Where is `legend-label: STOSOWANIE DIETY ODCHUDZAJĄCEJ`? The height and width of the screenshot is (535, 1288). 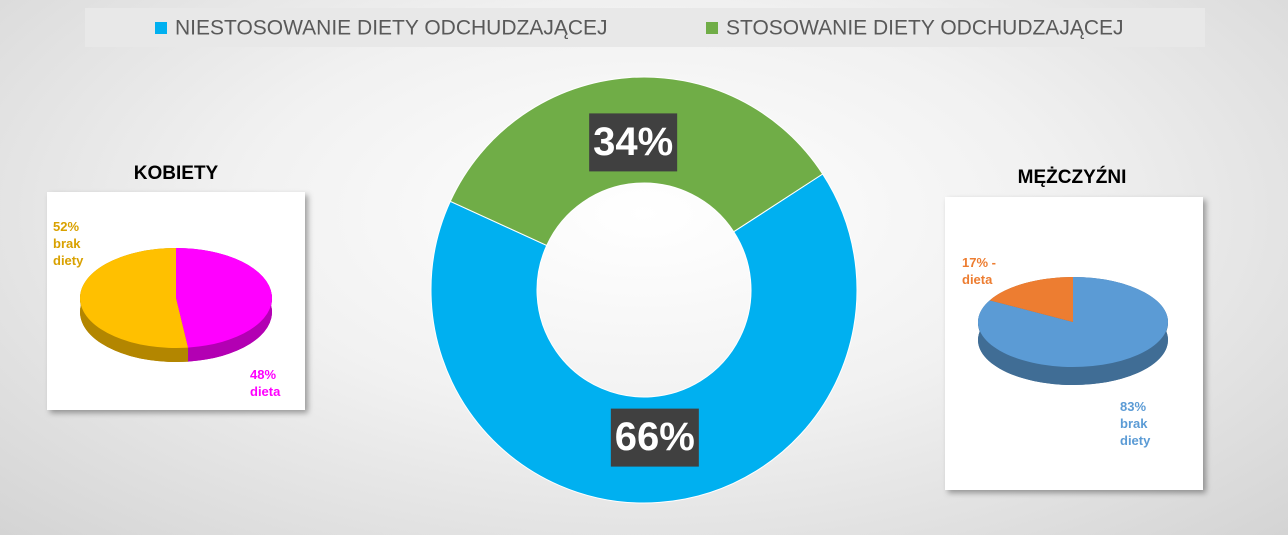
legend-label: STOSOWANIE DIETY ODCHUDZAJĄCEJ is located at coordinates (925, 28).